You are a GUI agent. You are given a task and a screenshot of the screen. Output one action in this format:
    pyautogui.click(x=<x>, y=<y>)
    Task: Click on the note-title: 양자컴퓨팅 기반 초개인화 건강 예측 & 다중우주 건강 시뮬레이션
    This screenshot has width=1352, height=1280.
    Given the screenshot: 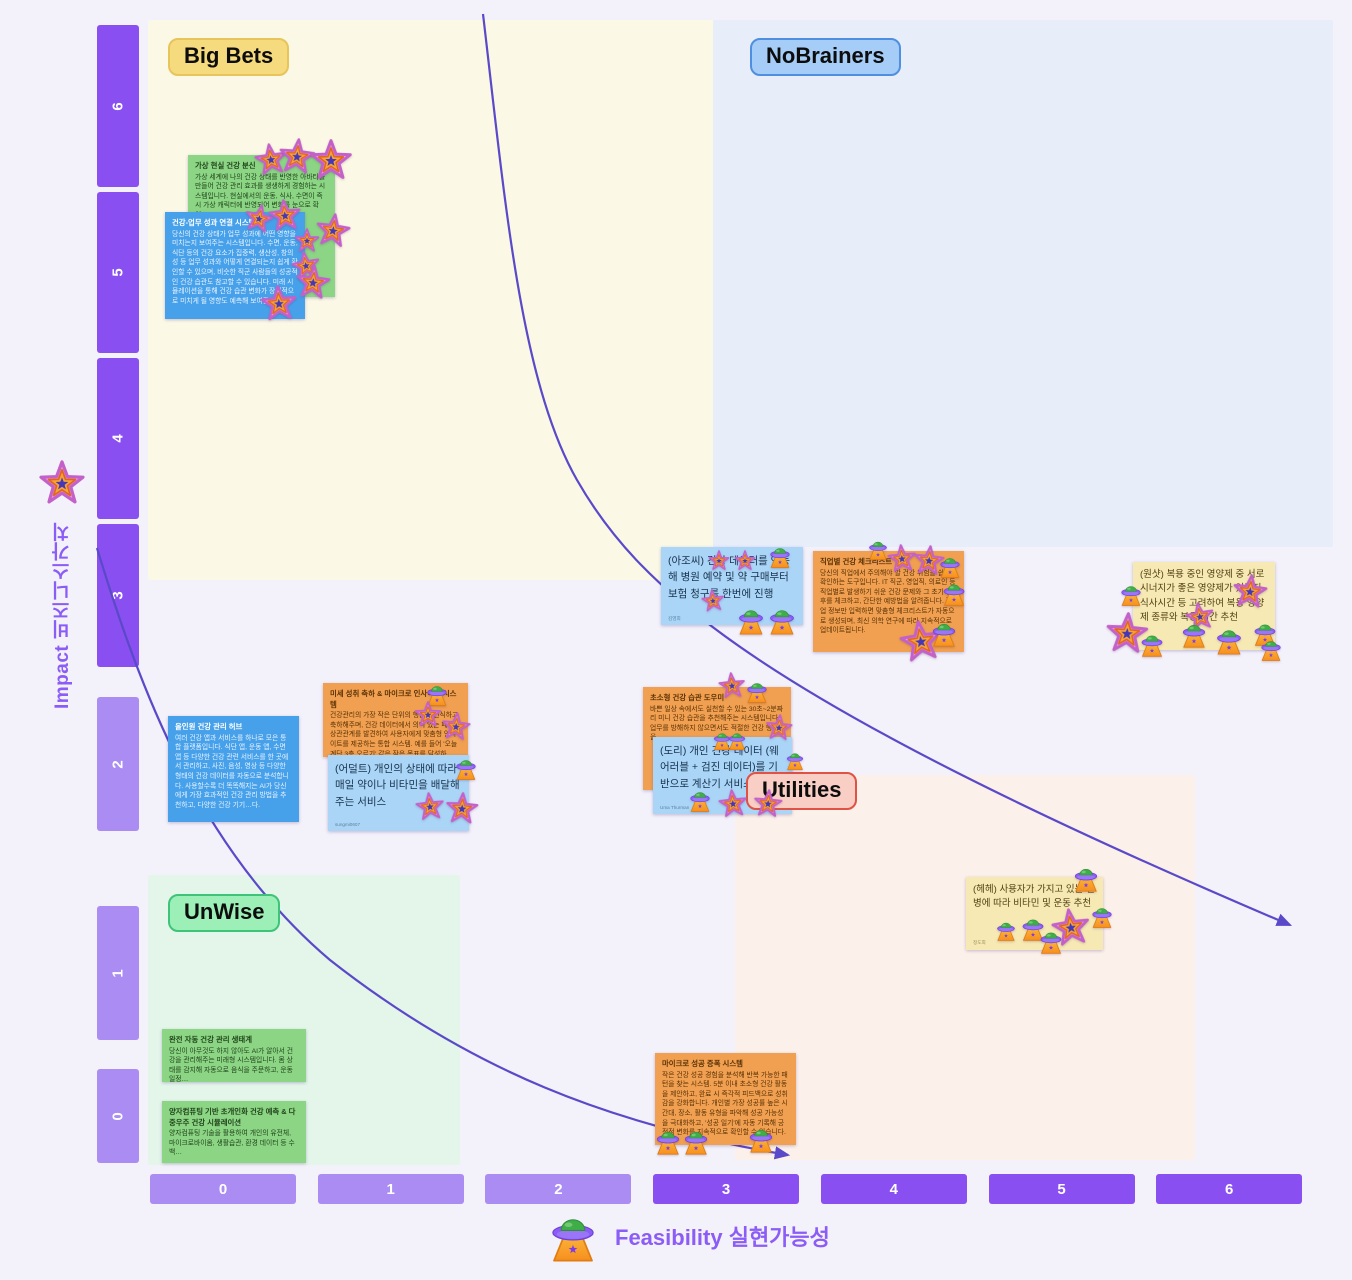 What is the action you would take?
    pyautogui.click(x=232, y=1117)
    